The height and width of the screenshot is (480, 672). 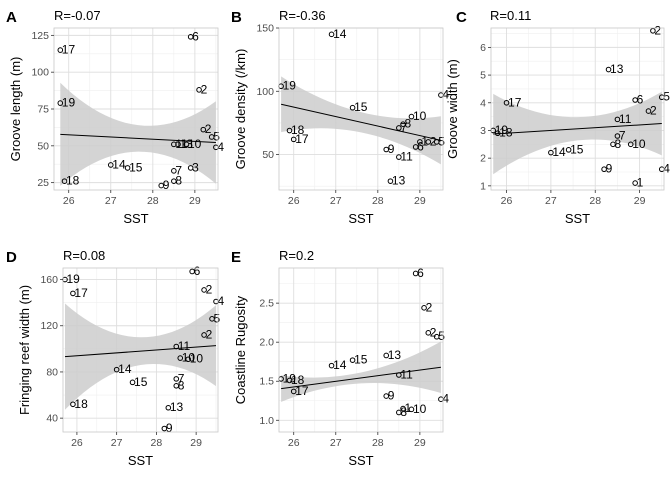 What do you see at coordinates (483, 159) in the screenshot?
I see `y-tick-label: 2` at bounding box center [483, 159].